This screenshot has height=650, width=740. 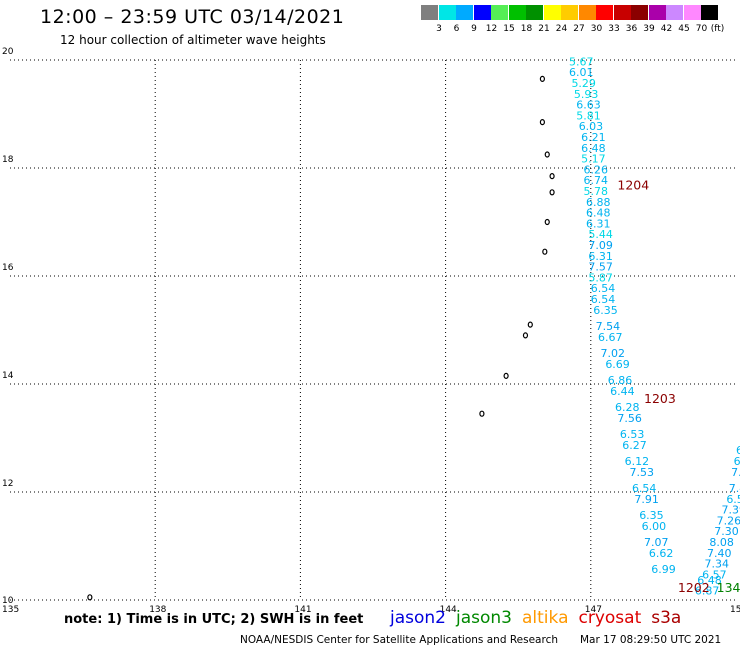 What do you see at coordinates (646, 499) in the screenshot?
I see `swh-value-label: 7.91` at bounding box center [646, 499].